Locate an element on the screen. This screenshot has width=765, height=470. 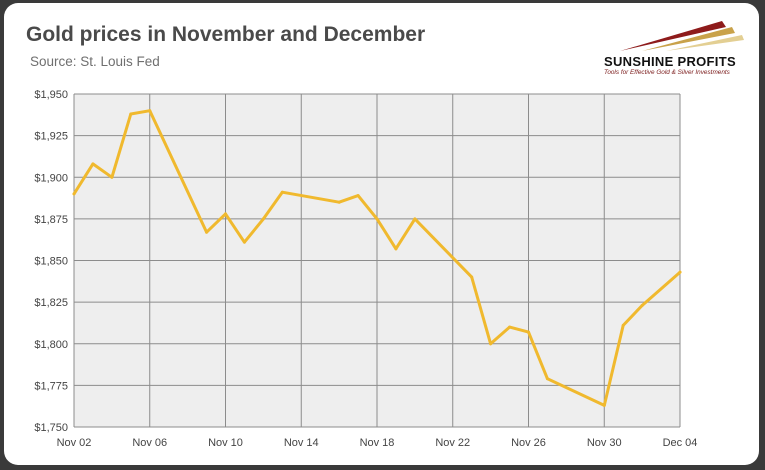
y-tick-label: $1,800 is located at coordinates (51, 345).